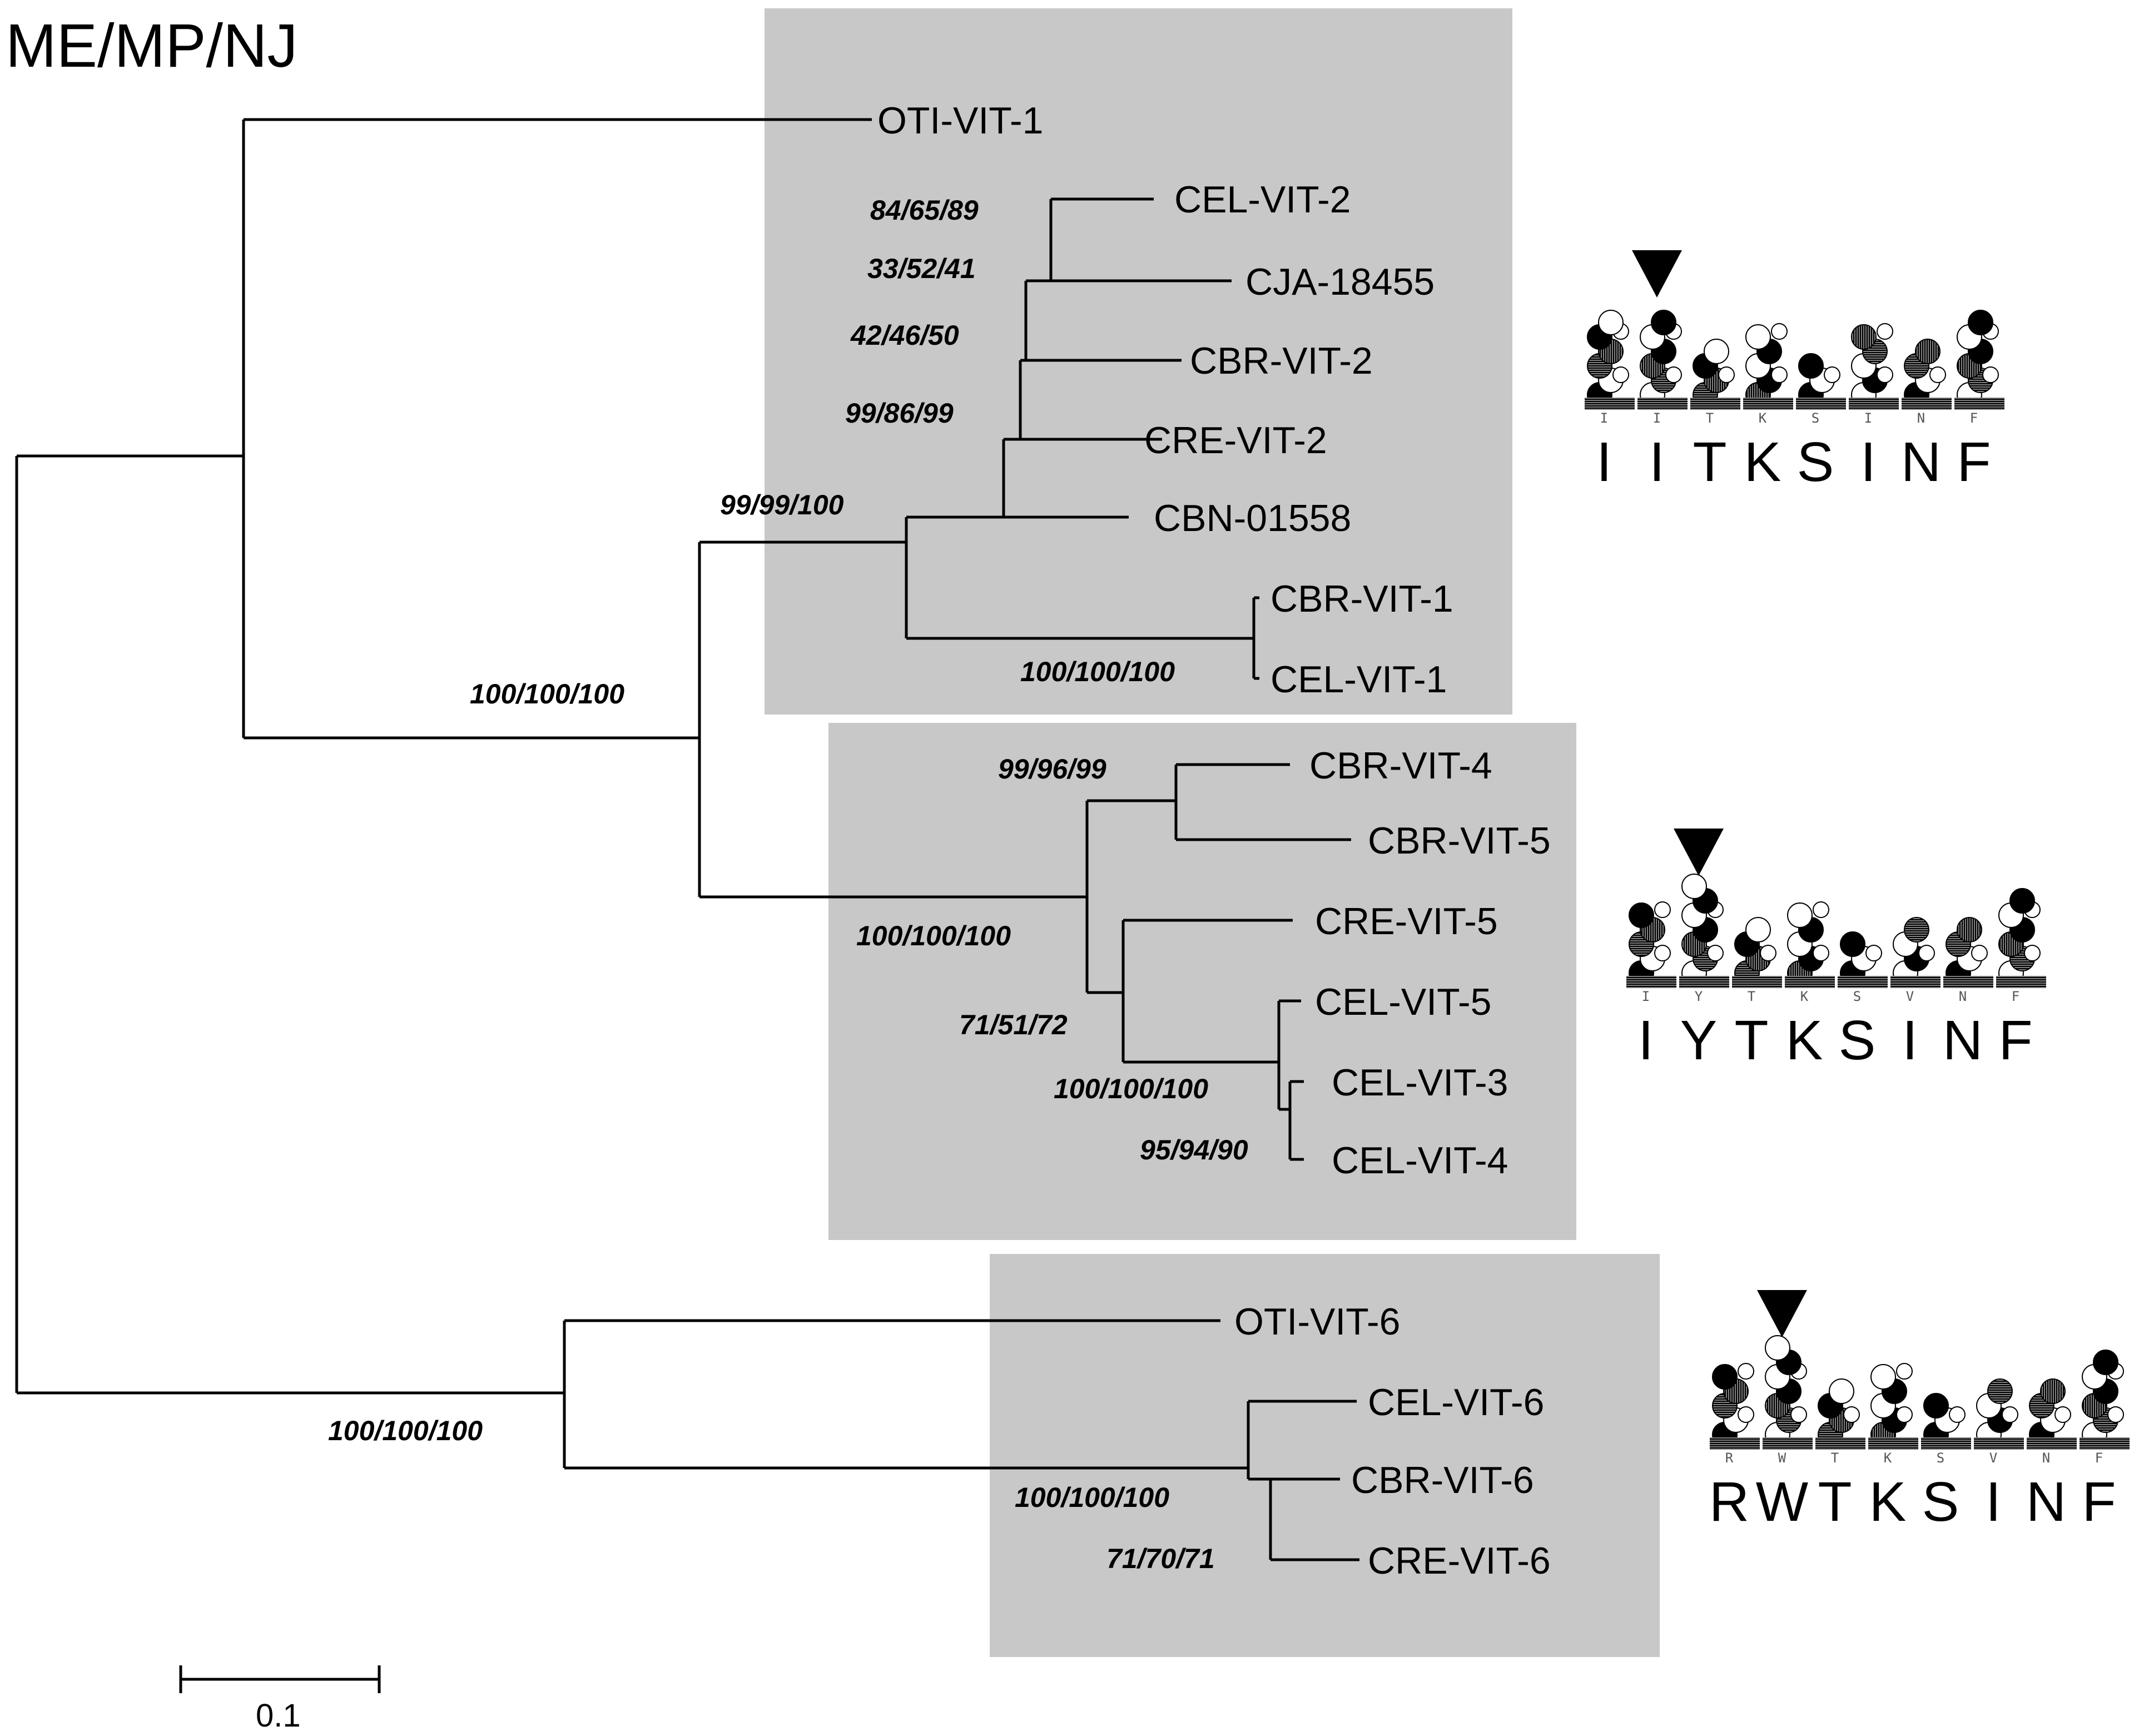 This screenshot has height=1736, width=2139. I want to click on taxon-cel-vit-1: CEL-VIT-1, so click(1359, 679).